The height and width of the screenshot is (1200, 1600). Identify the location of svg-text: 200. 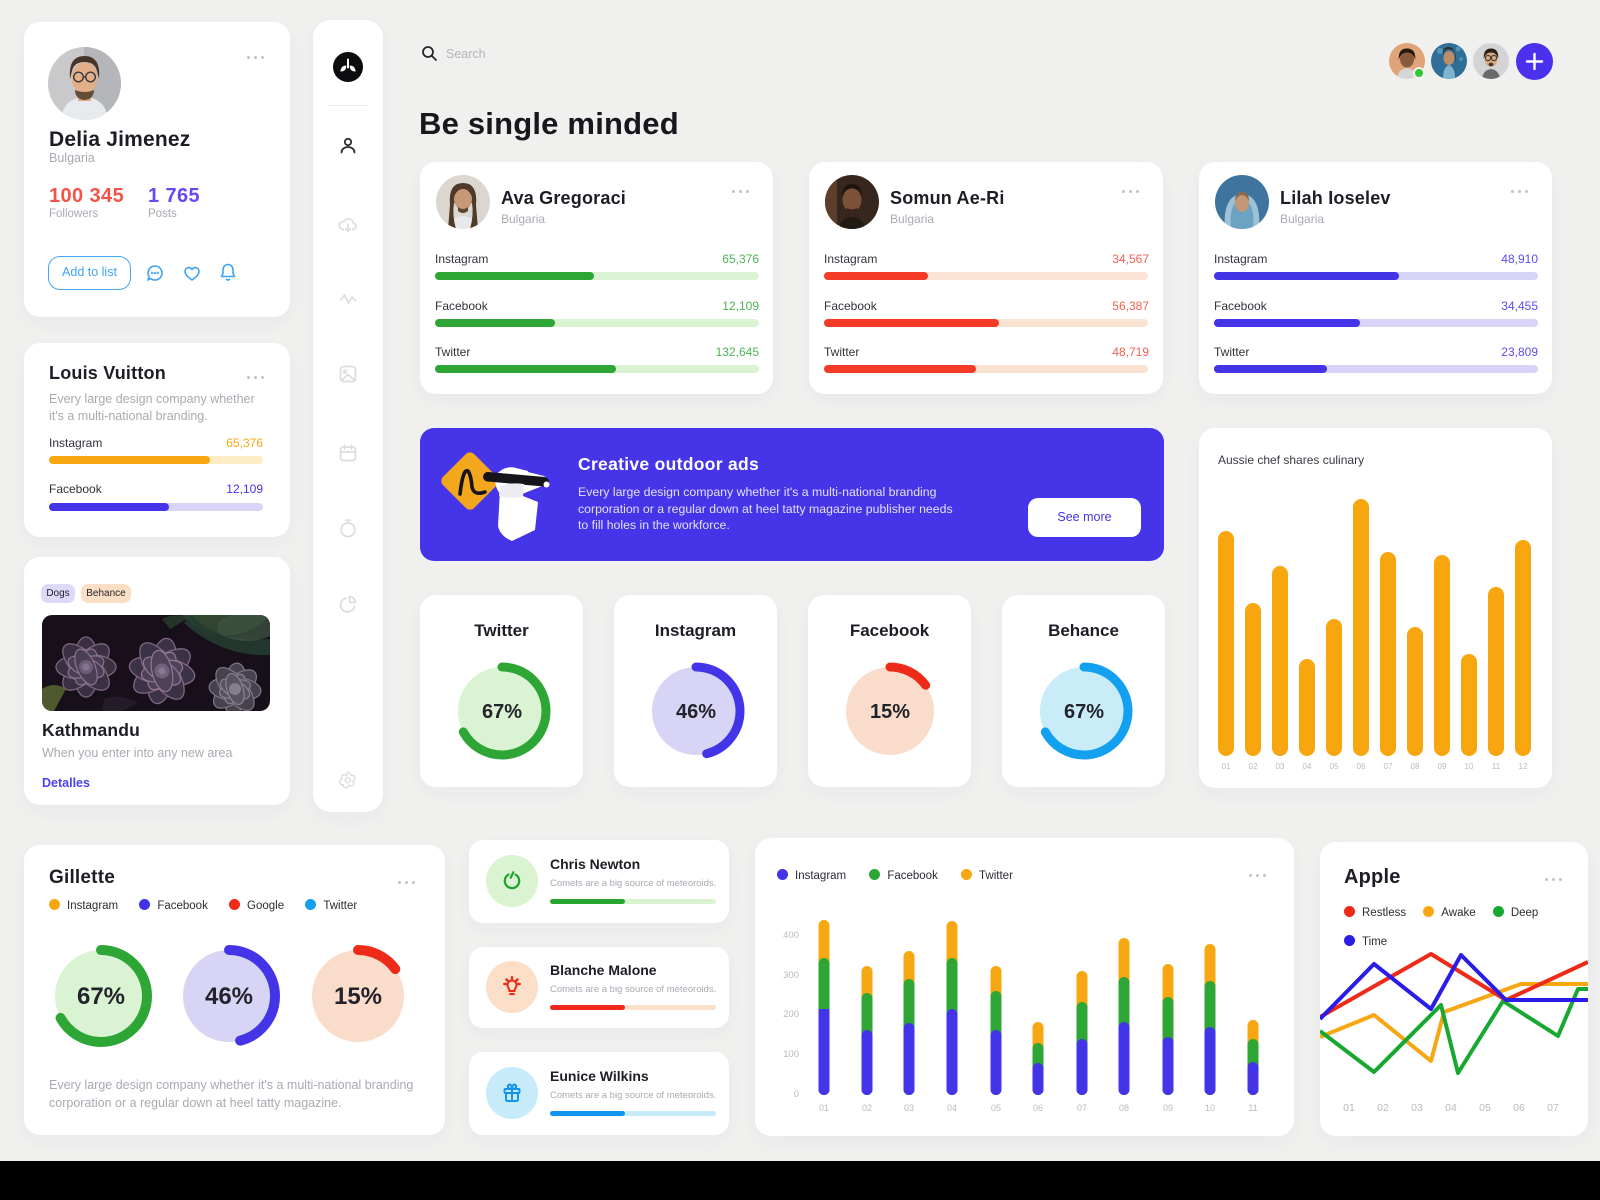
(791, 1014).